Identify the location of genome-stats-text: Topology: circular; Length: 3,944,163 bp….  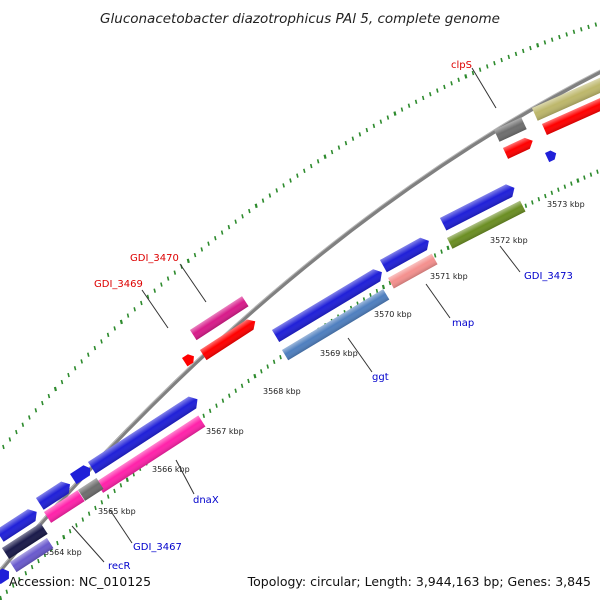
(419, 581).